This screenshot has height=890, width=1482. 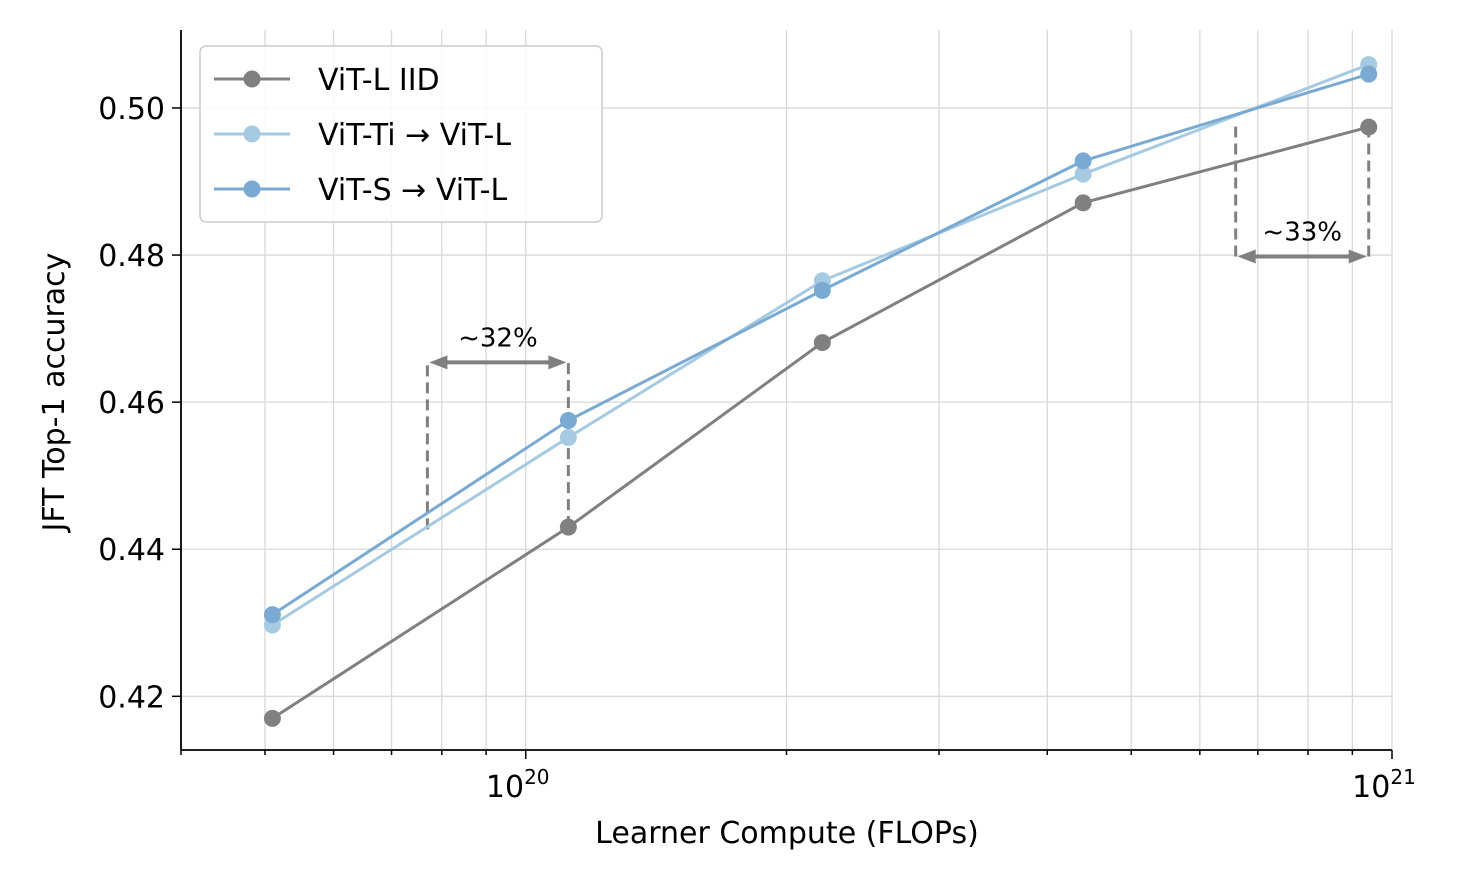 I want to click on y-tick-label: 0.44, so click(x=131, y=550).